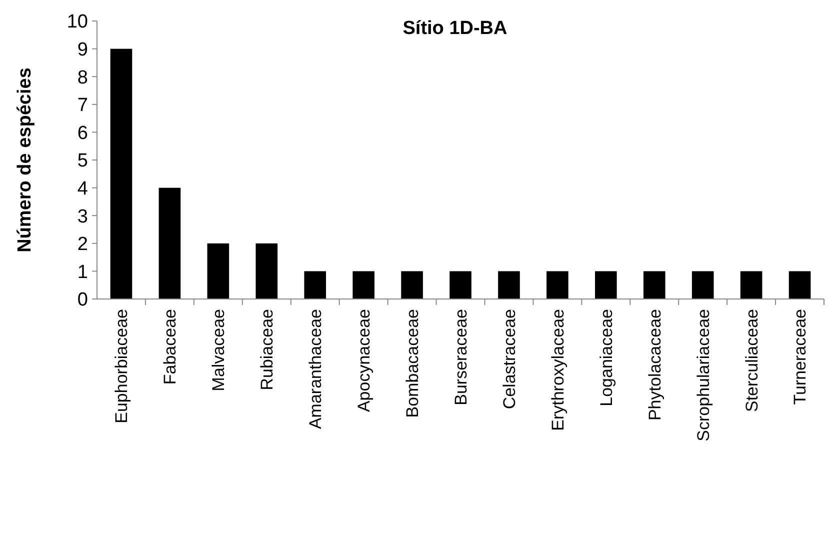 The height and width of the screenshot is (549, 832). I want to click on x-tick-label: Amaranthaceae, so click(316, 369).